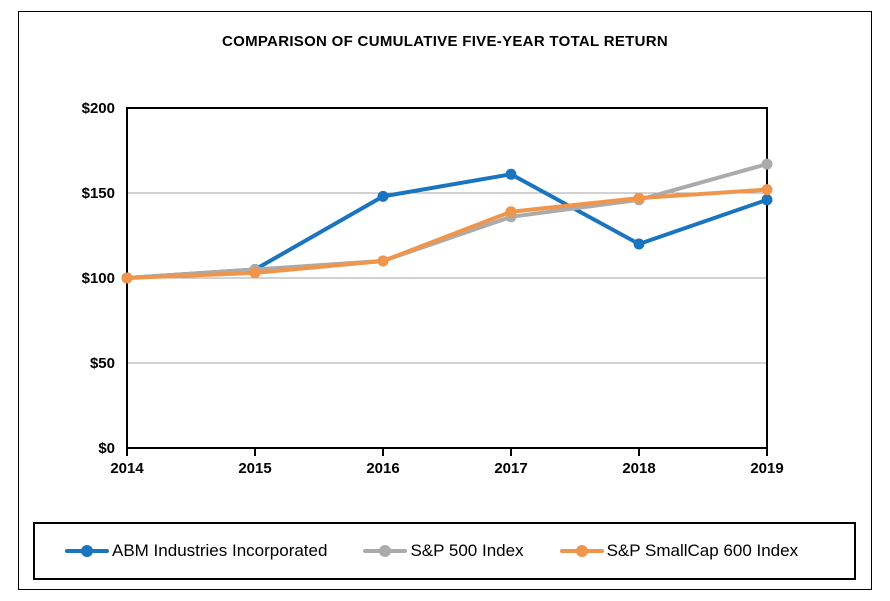  I want to click on y-tick-label: $50, so click(102, 363).